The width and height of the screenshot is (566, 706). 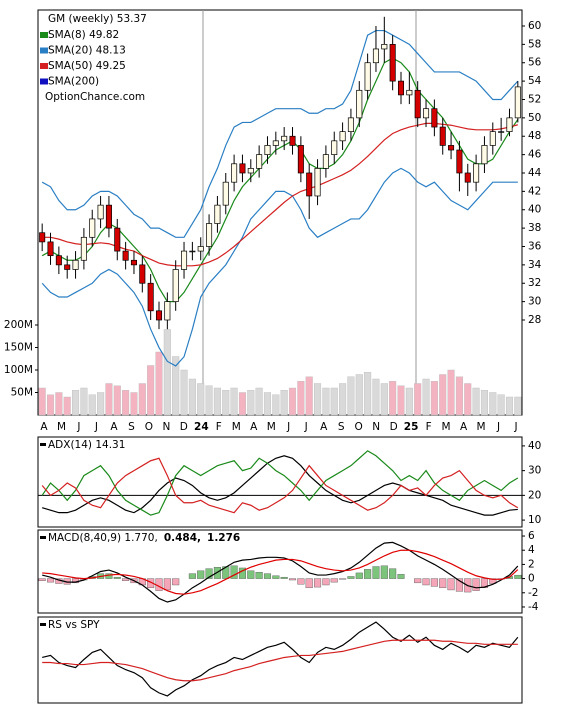 What do you see at coordinates (166, 427) in the screenshot?
I see `x-tick-label: N` at bounding box center [166, 427].